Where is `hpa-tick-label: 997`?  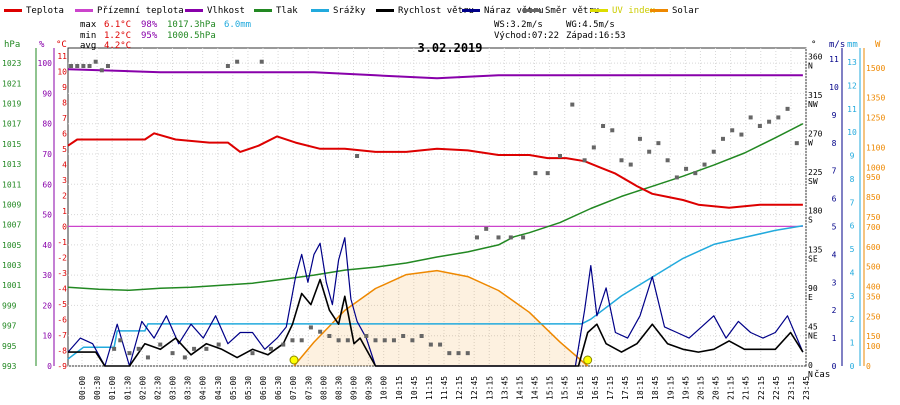
hpa-tick-label: 997 is located at coordinates (9, 326).